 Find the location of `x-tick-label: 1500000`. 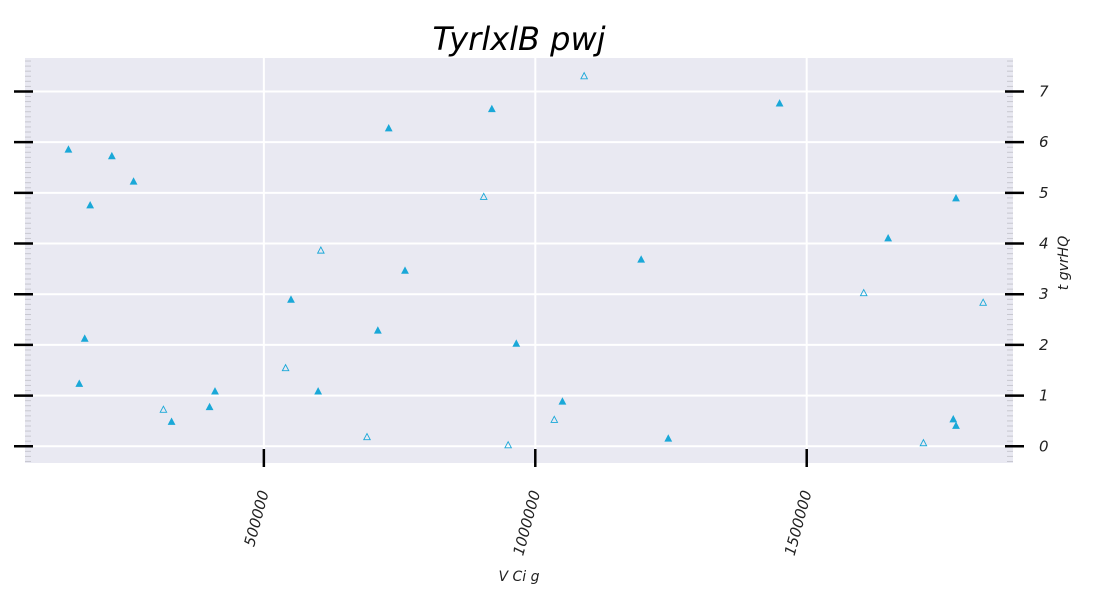

x-tick-label: 1500000 is located at coordinates (798, 522).